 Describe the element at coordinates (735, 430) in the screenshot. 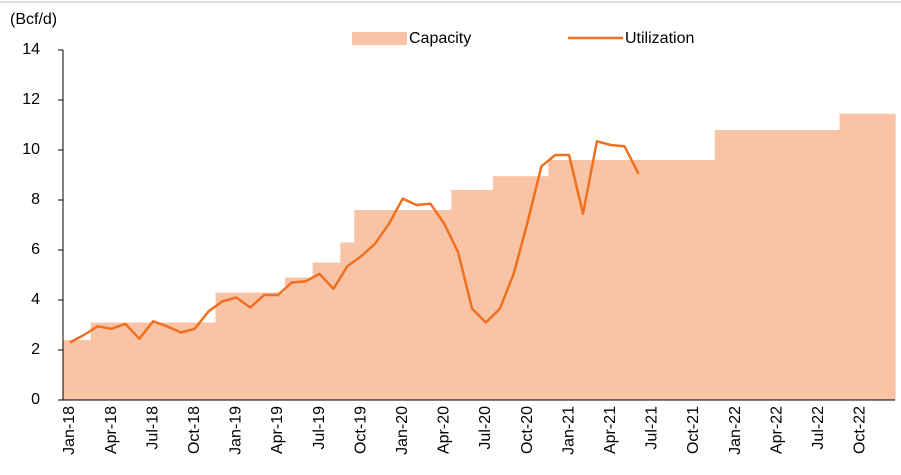

I see `x-tick-label: Jan-22` at that location.